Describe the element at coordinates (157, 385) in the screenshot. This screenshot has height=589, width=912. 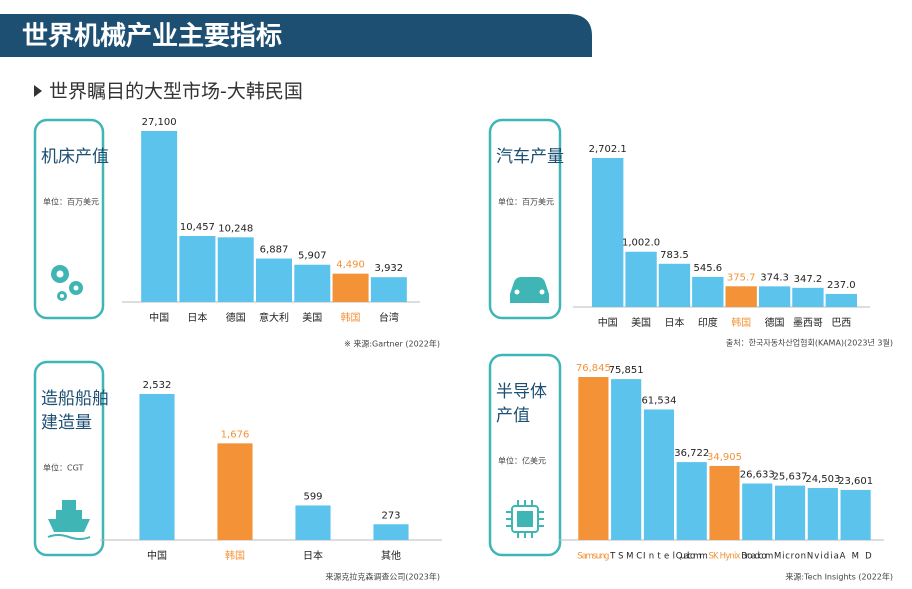
I see `value-label: 2,532` at that location.